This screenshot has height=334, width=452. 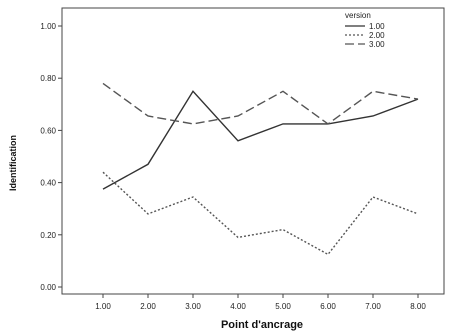 What do you see at coordinates (260, 302) in the screenshot?
I see `x-axis: 1.00 2.00 3.00 4.00 5.00 6.00 7.00 8.00` at bounding box center [260, 302].